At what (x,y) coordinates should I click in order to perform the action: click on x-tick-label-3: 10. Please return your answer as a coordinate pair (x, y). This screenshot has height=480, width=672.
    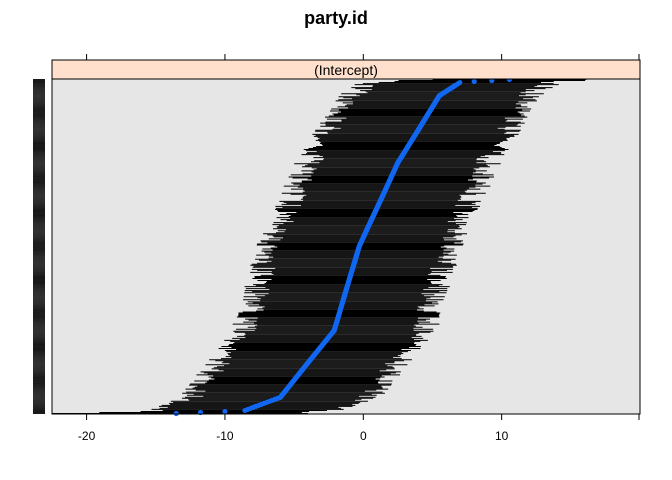
    Looking at the image, I should click on (502, 436).